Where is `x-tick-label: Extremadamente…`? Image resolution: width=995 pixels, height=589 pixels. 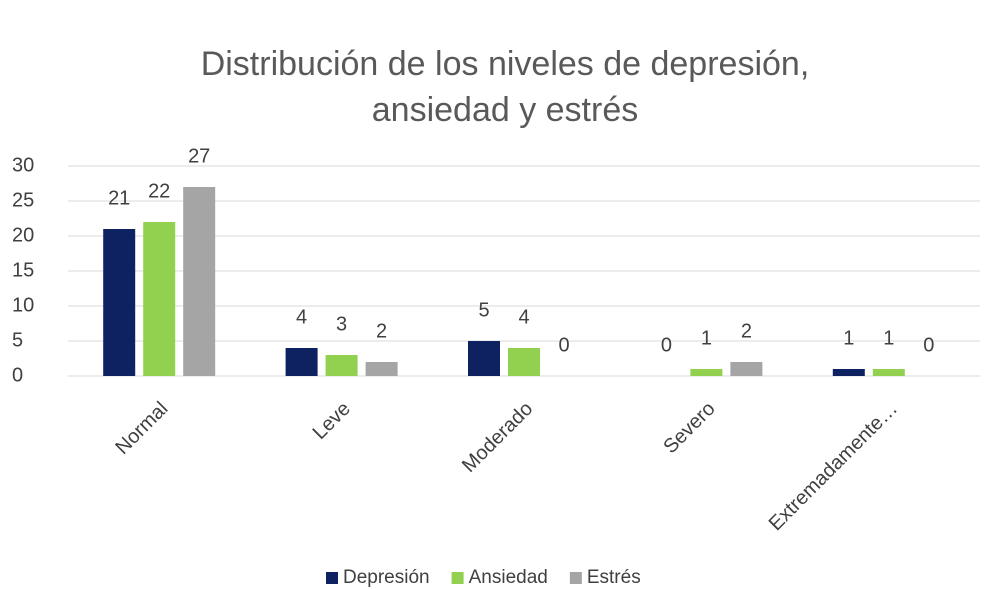
x-tick-label: Extremadamente… is located at coordinates (833, 466).